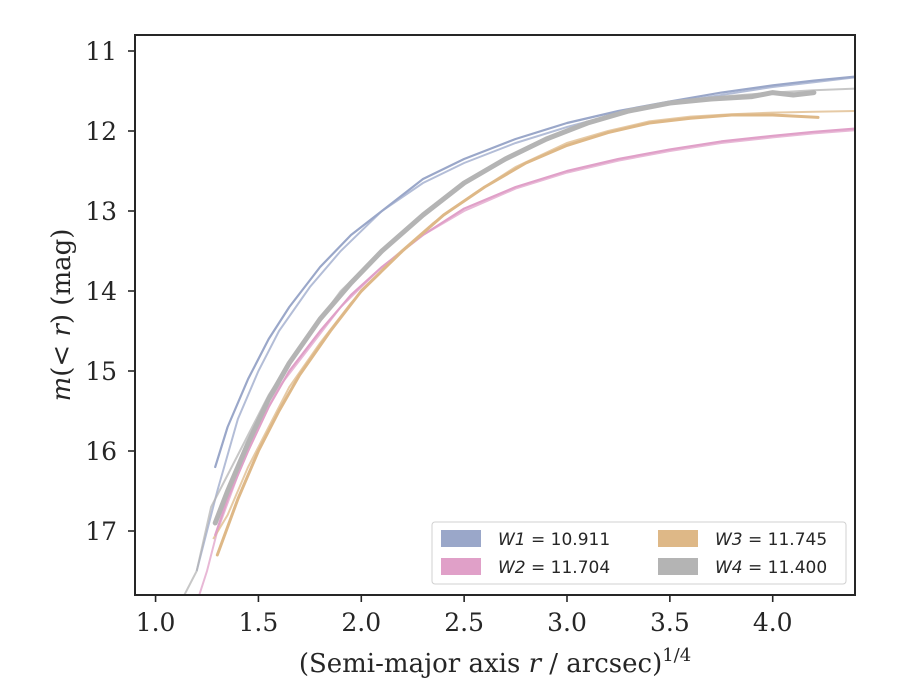  What do you see at coordinates (771, 540) in the screenshot?
I see `legend-label-w3: W3 = 11.745` at bounding box center [771, 540].